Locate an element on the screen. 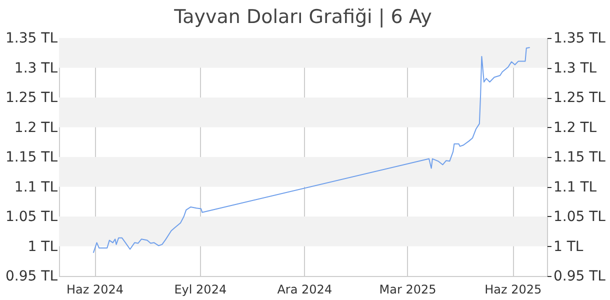  y-tick-label: 1.05 TL is located at coordinates (32, 217).